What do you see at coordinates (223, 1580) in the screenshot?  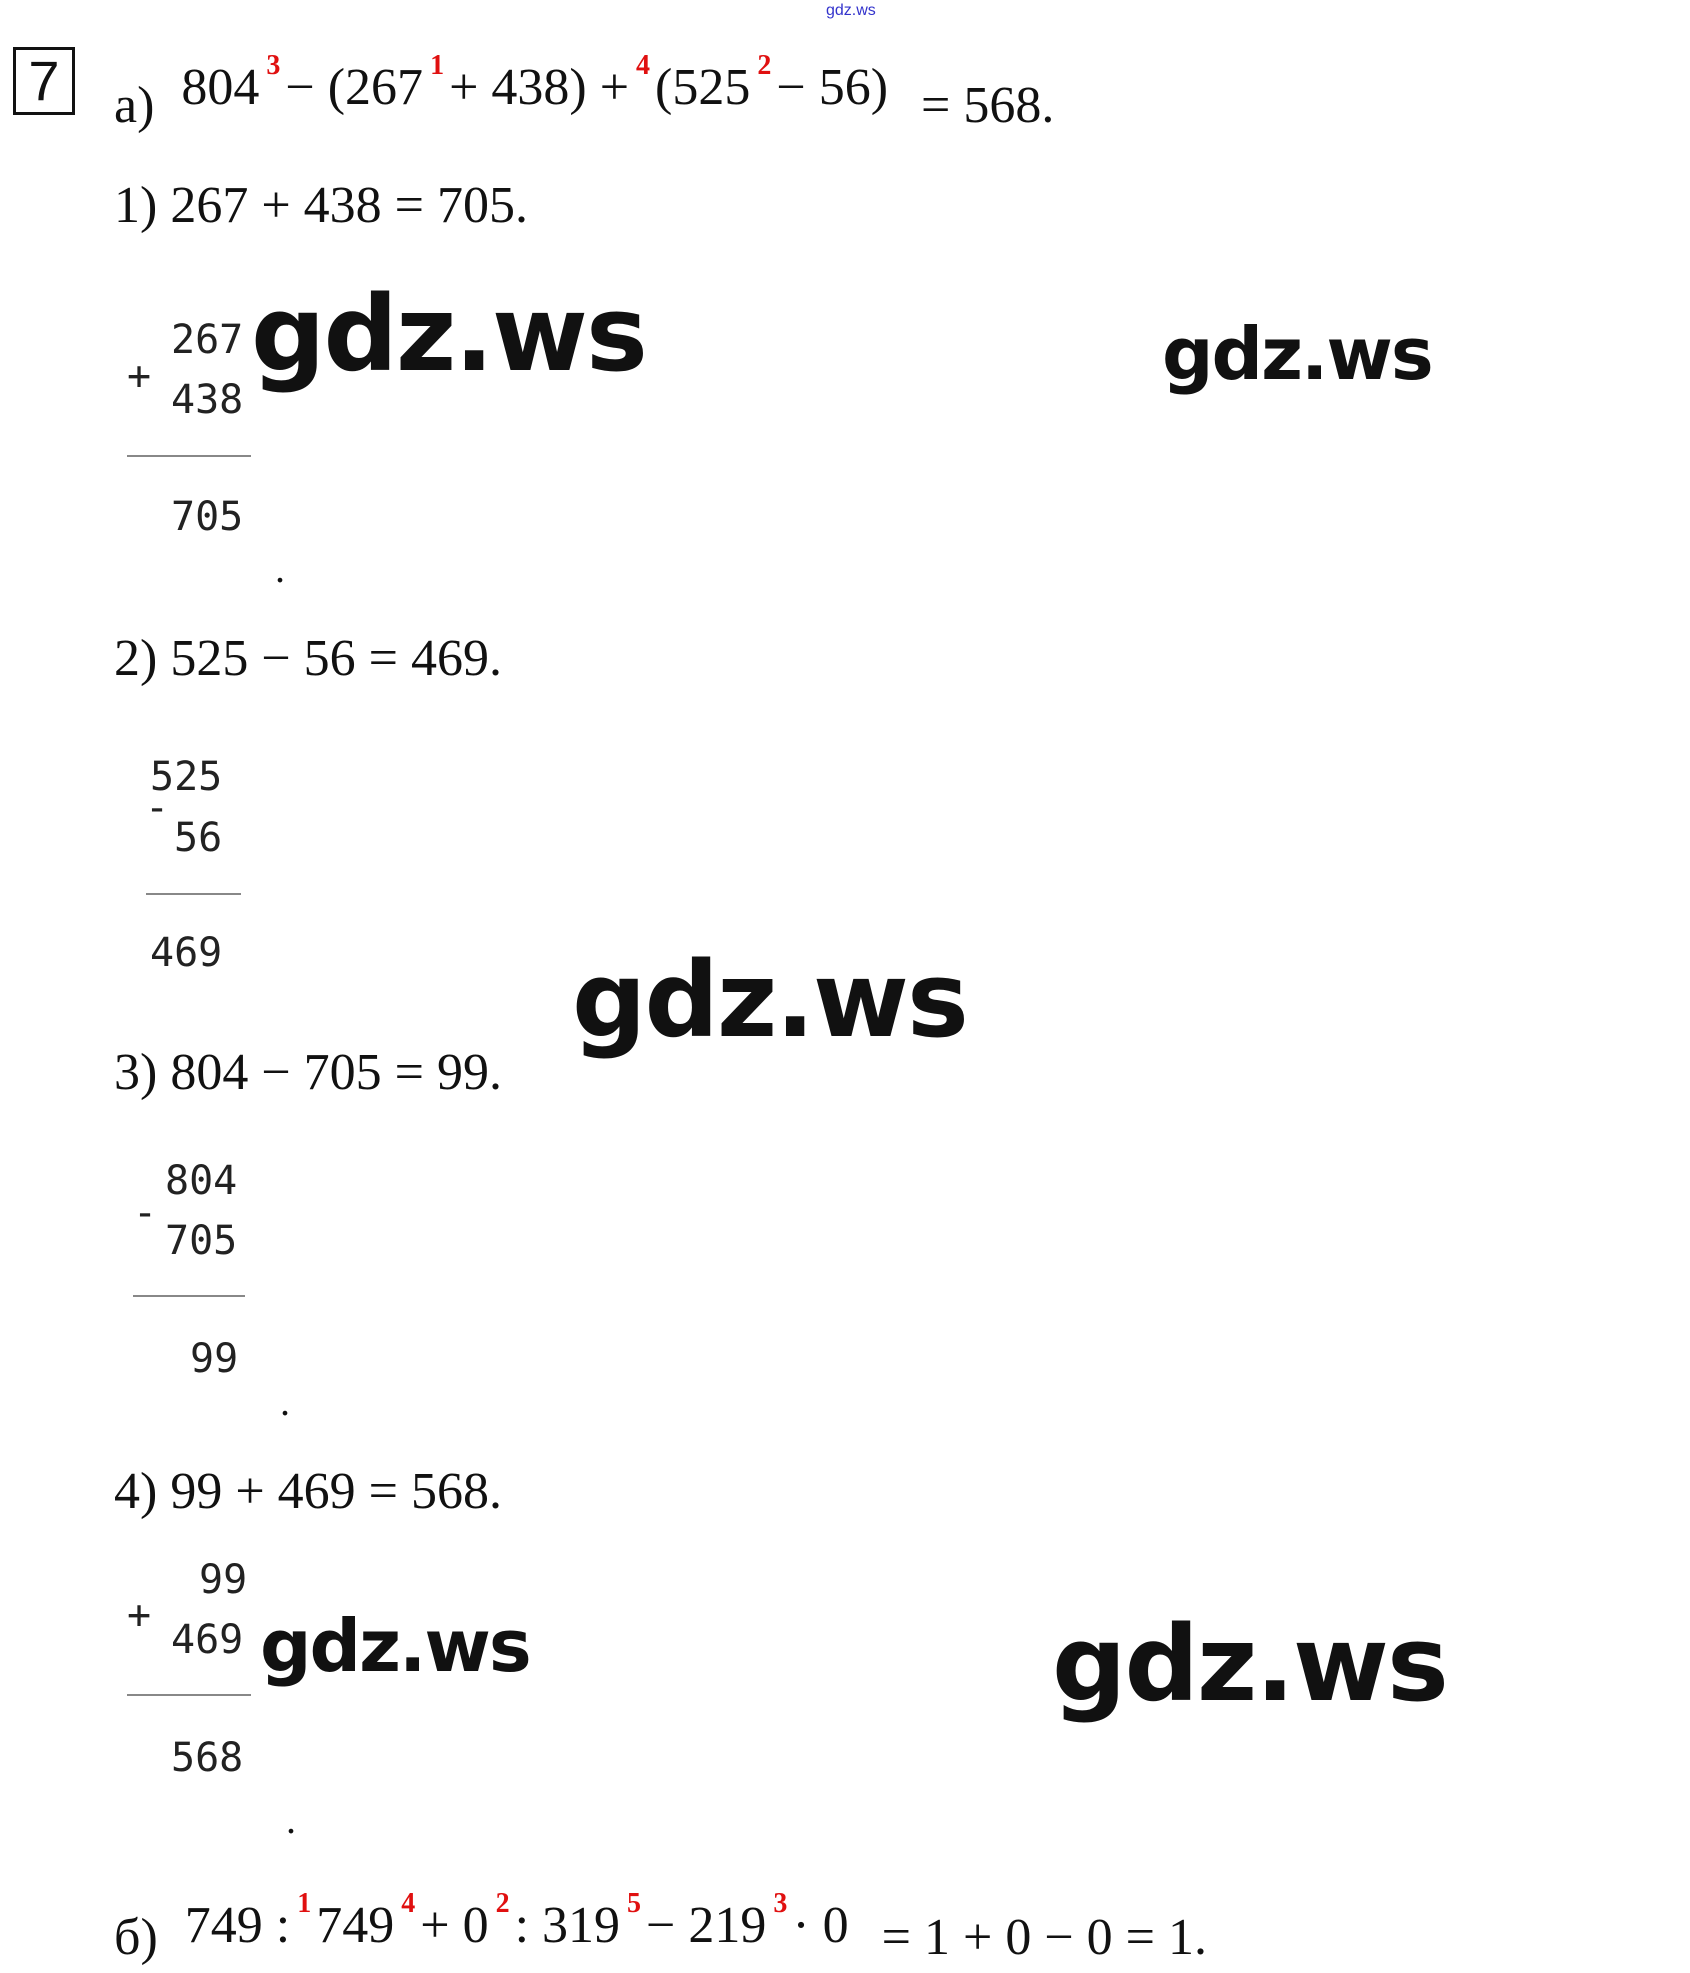 I see `column-top: 99` at bounding box center [223, 1580].